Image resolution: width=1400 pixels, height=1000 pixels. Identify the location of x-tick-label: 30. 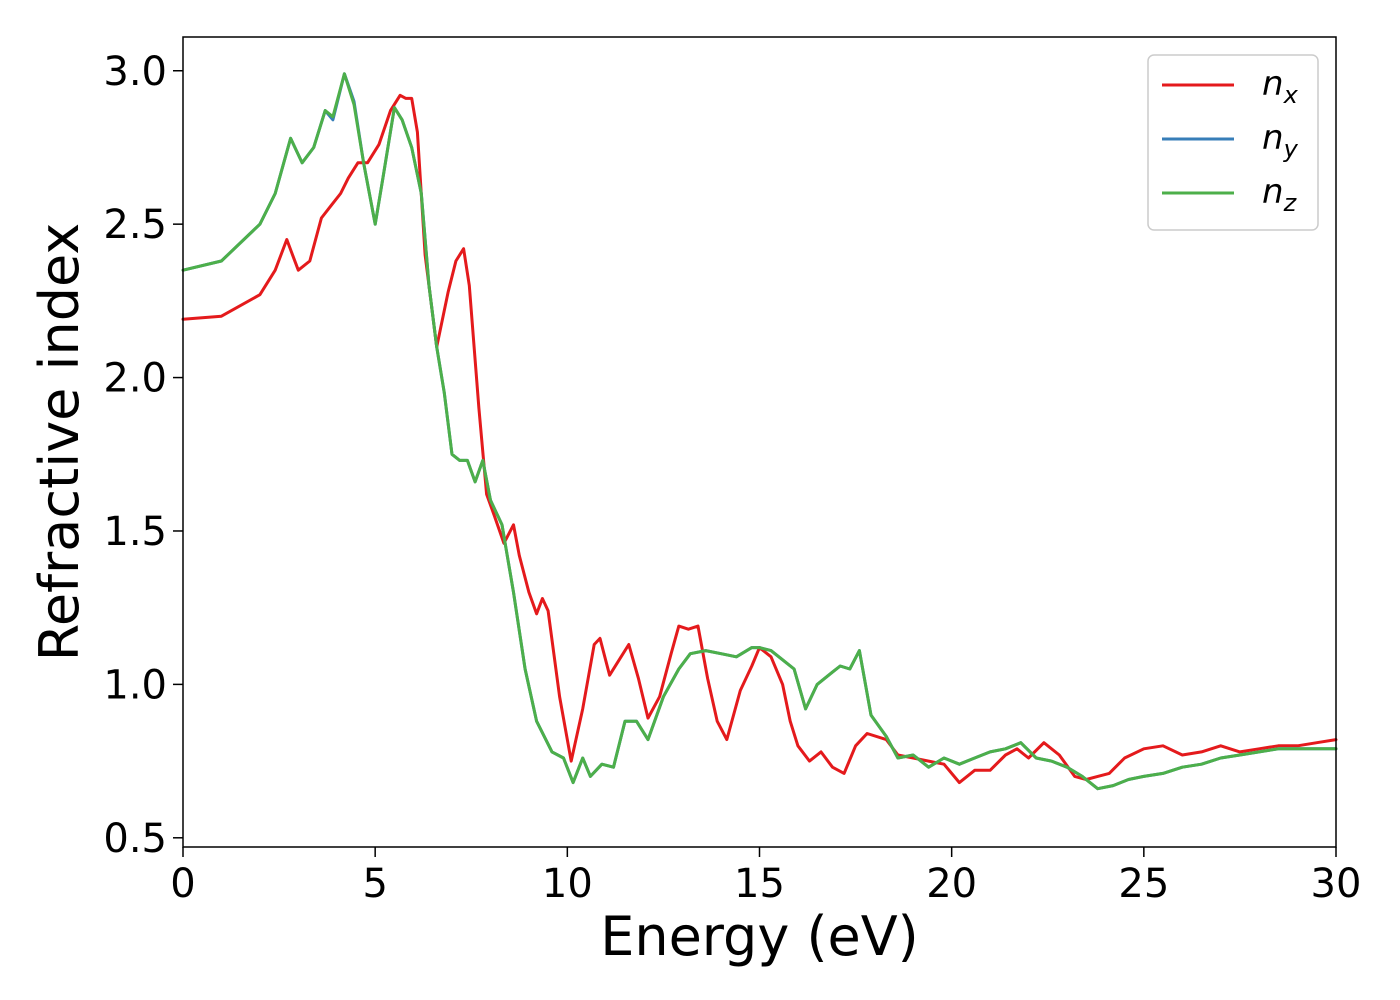
(1336, 884).